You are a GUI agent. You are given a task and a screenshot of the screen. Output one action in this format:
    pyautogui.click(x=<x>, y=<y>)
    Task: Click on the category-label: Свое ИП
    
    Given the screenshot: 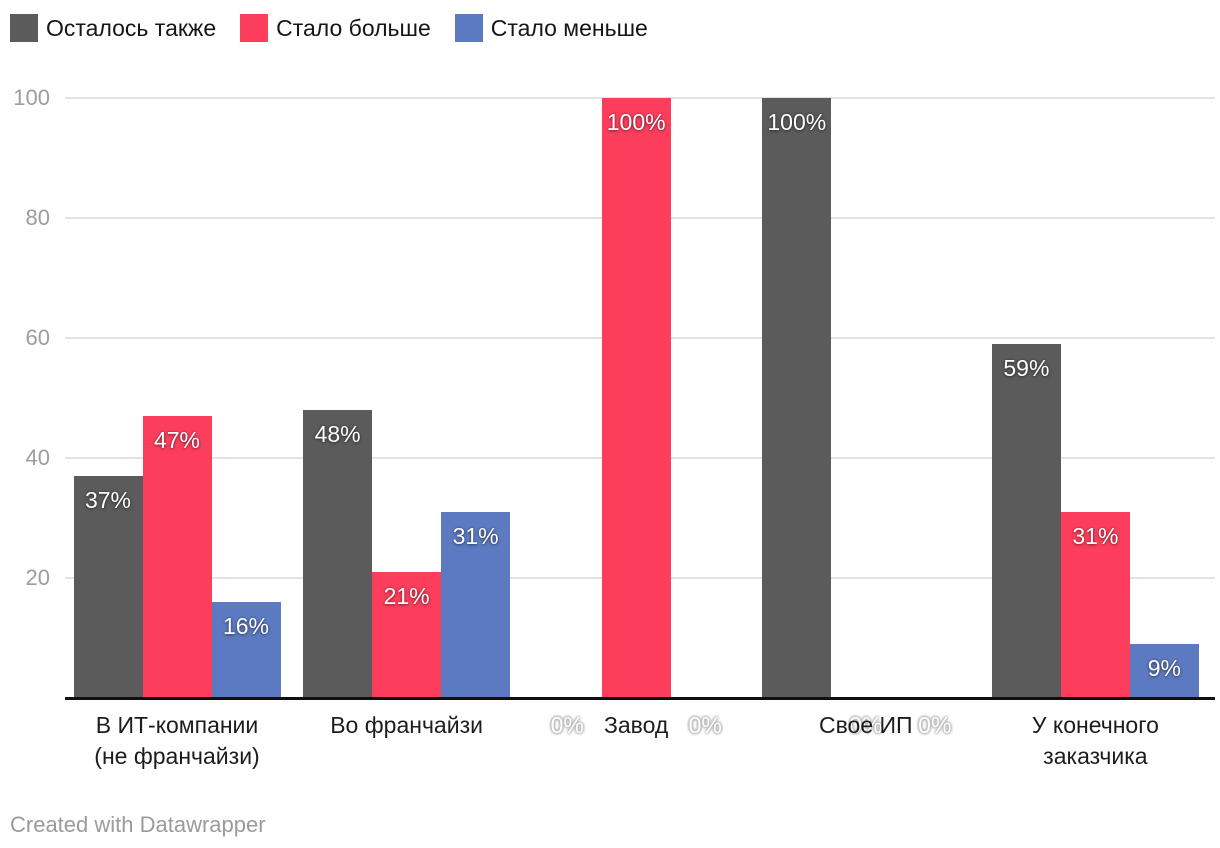 What is the action you would take?
    pyautogui.click(x=865, y=725)
    